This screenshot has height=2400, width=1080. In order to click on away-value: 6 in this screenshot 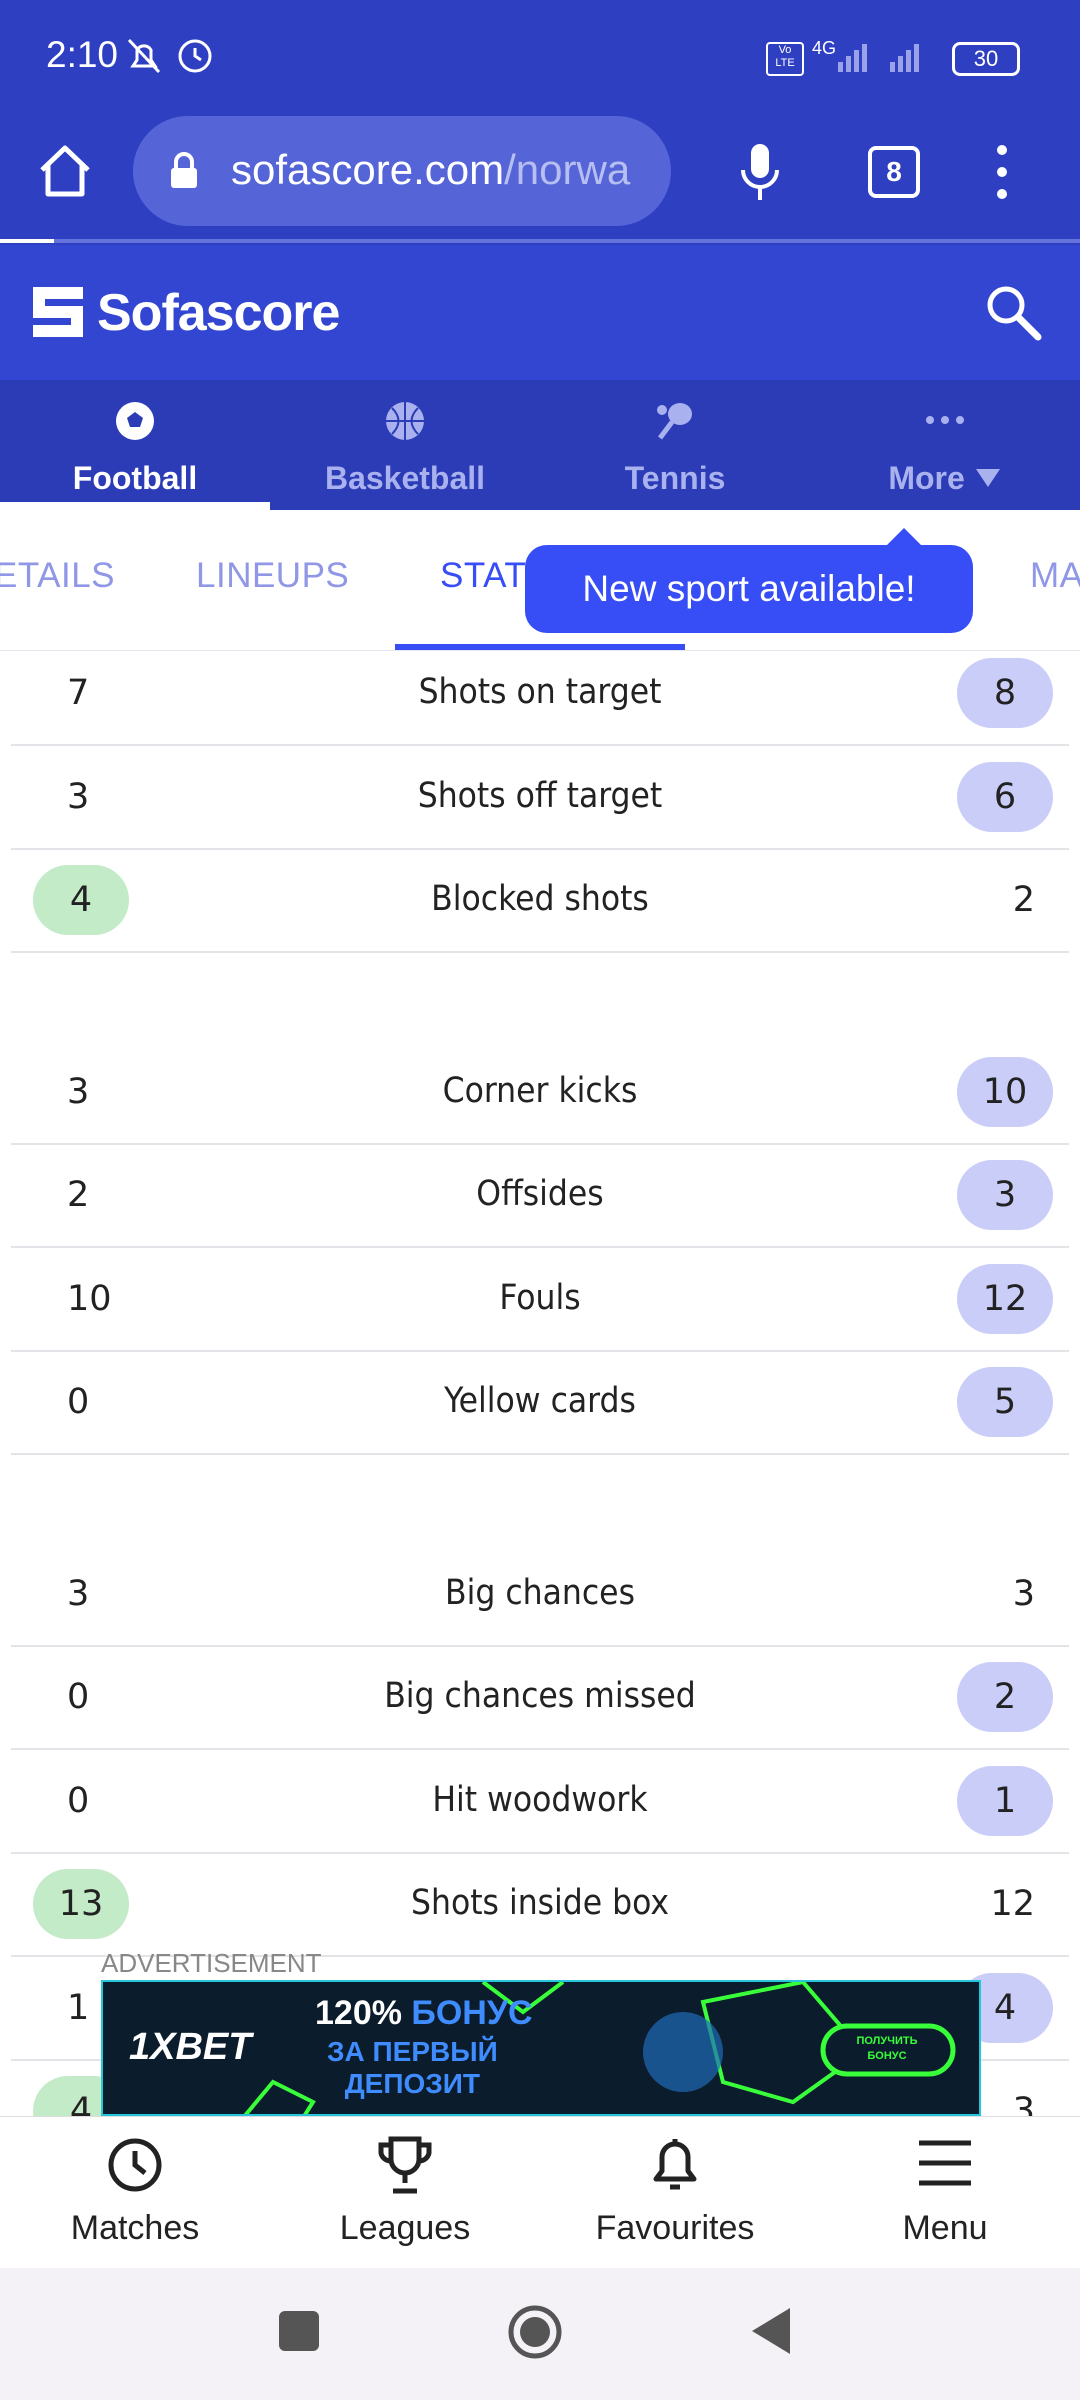, I will do `click(1005, 796)`.